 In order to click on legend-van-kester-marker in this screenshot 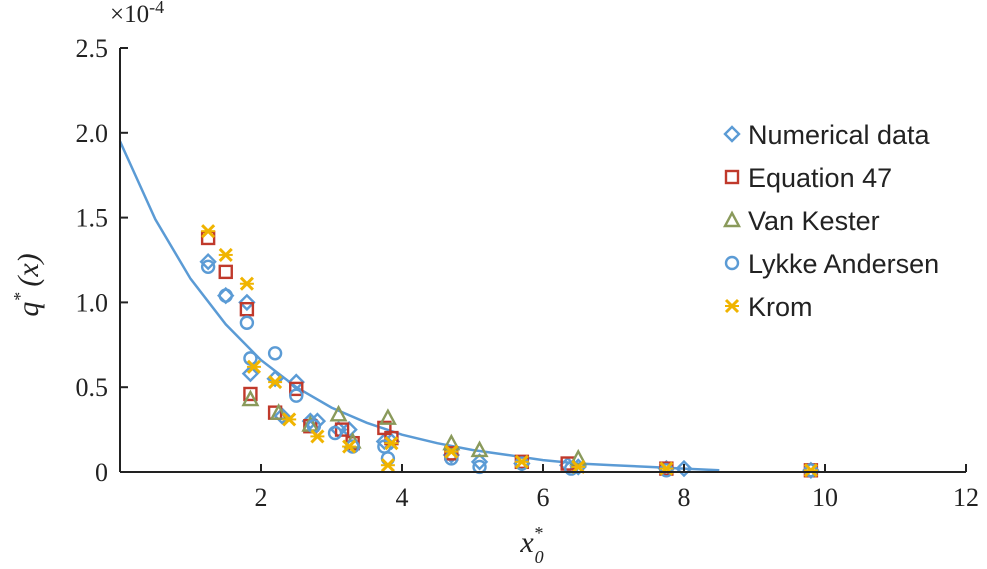, I will do `click(732, 219)`.